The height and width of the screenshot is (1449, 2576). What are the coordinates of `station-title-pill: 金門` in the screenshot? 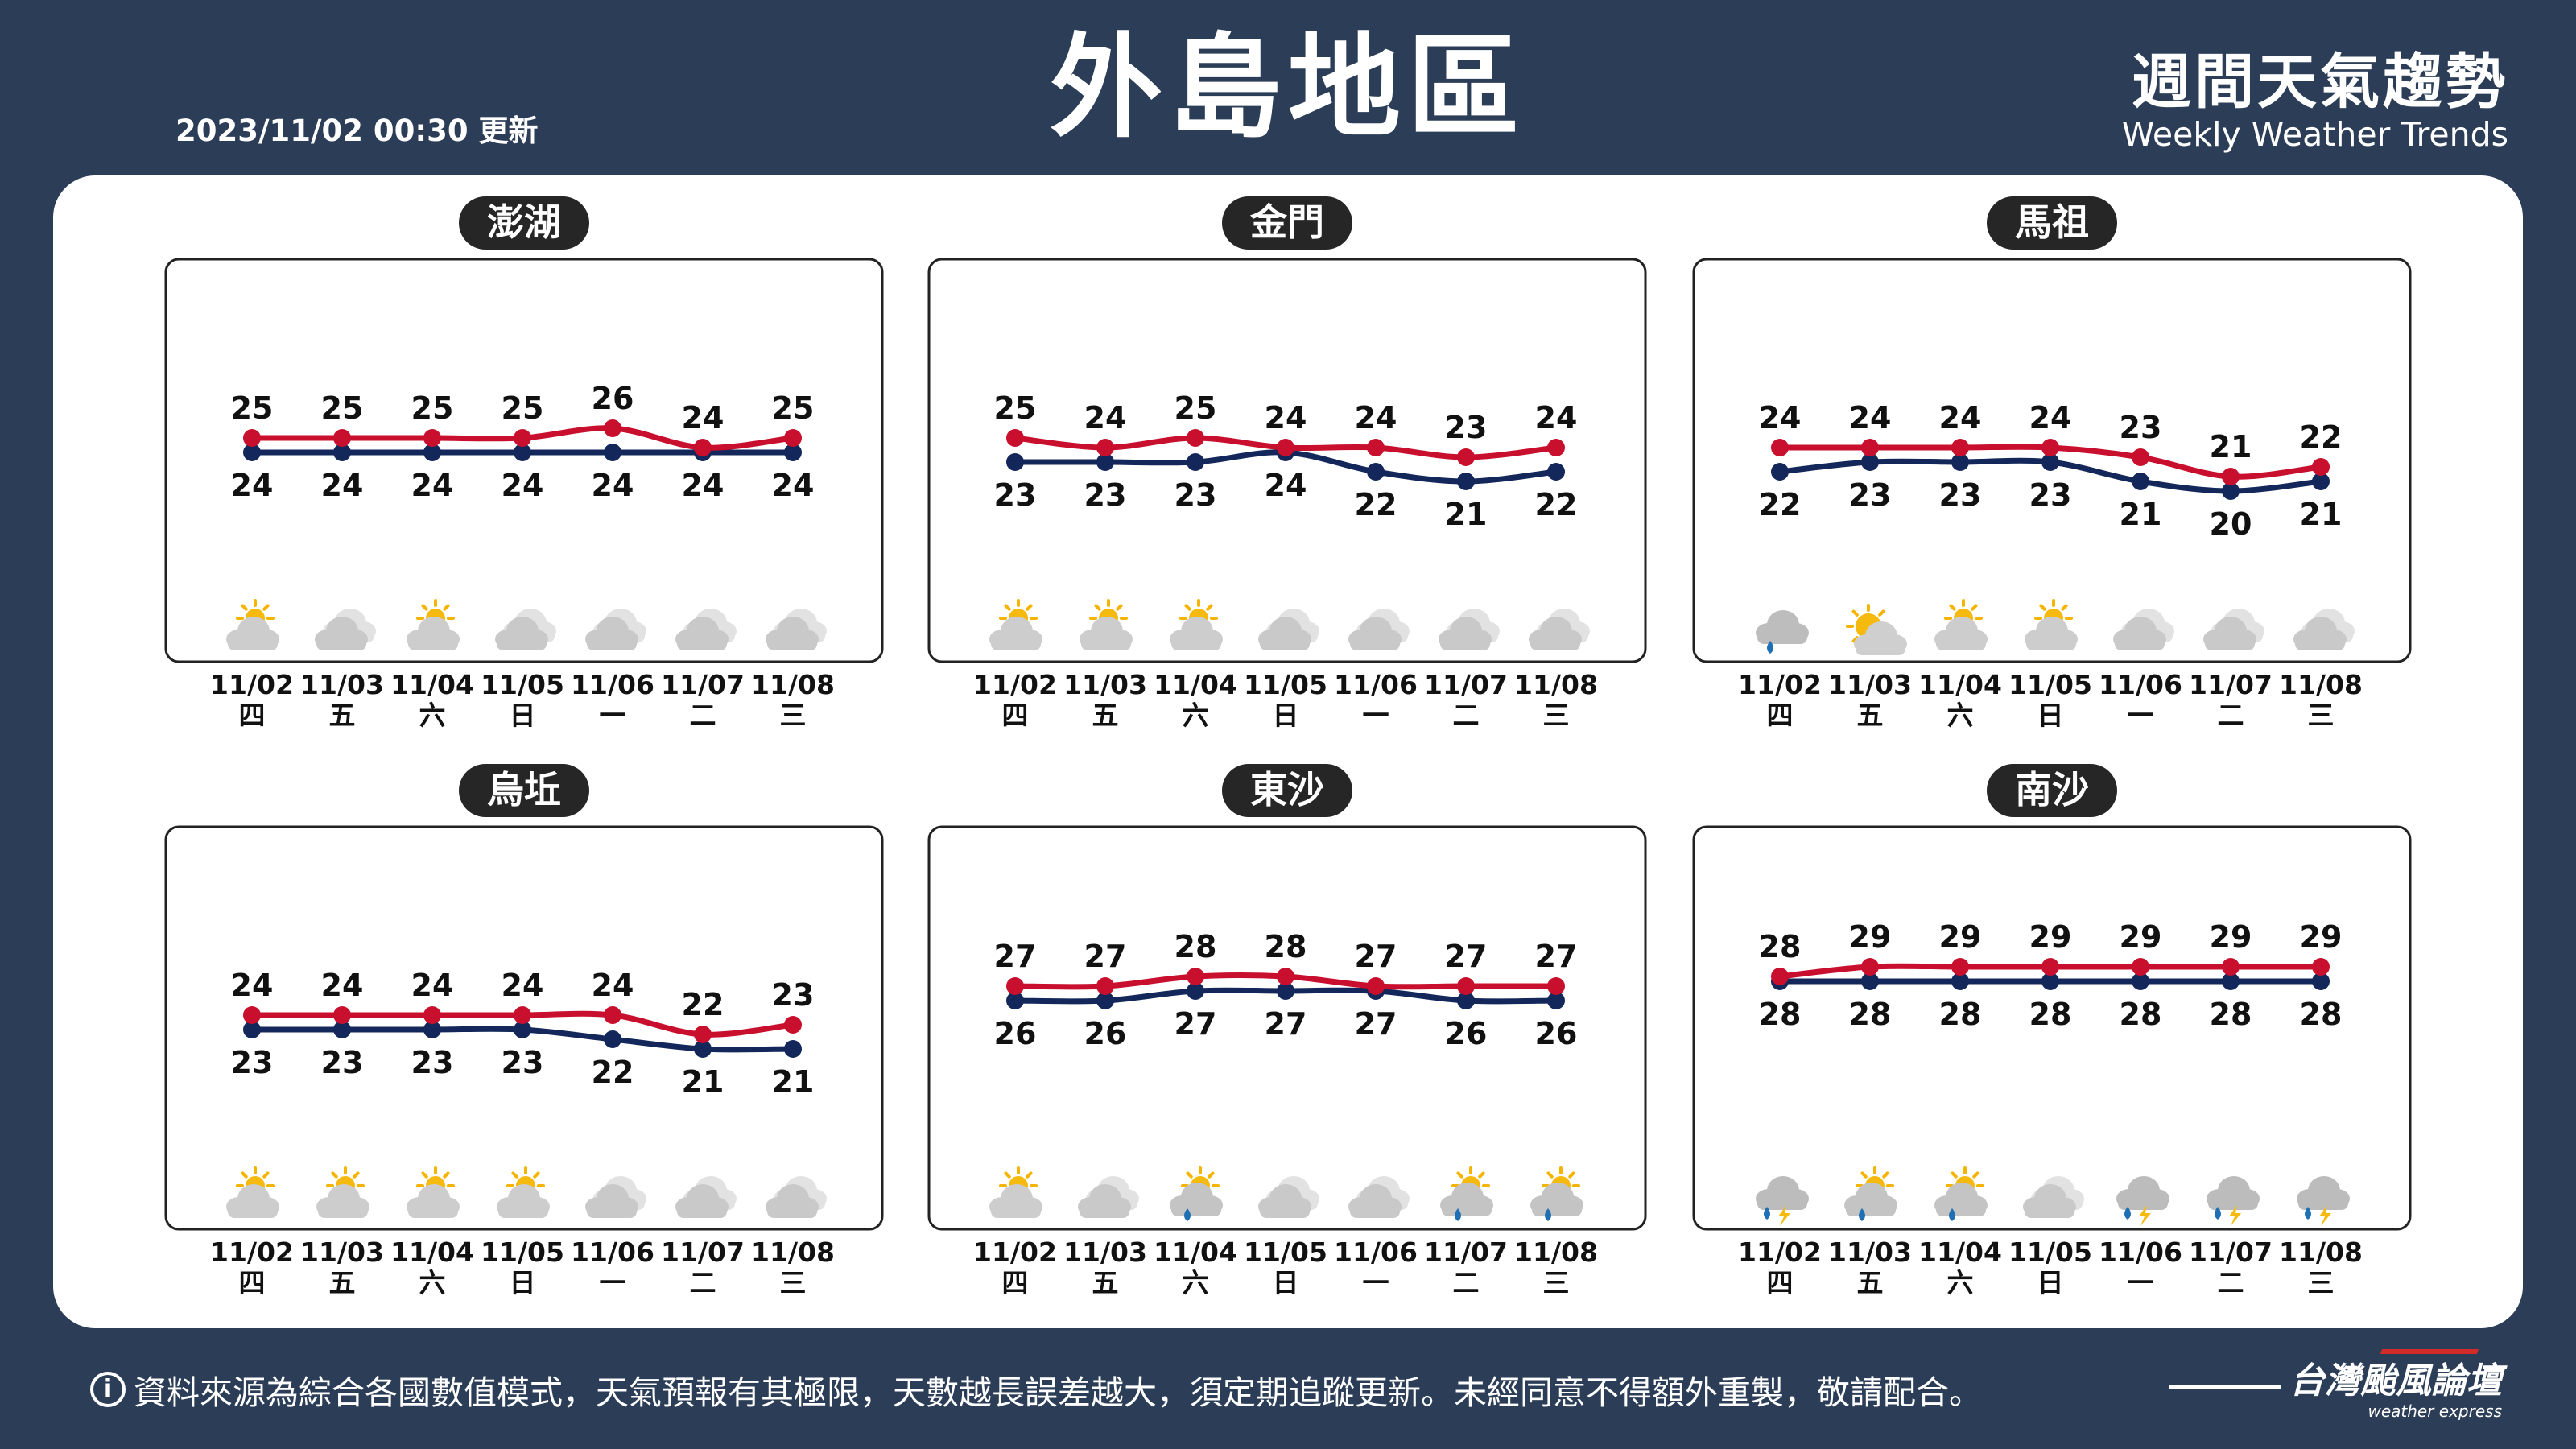 It's located at (1287, 223).